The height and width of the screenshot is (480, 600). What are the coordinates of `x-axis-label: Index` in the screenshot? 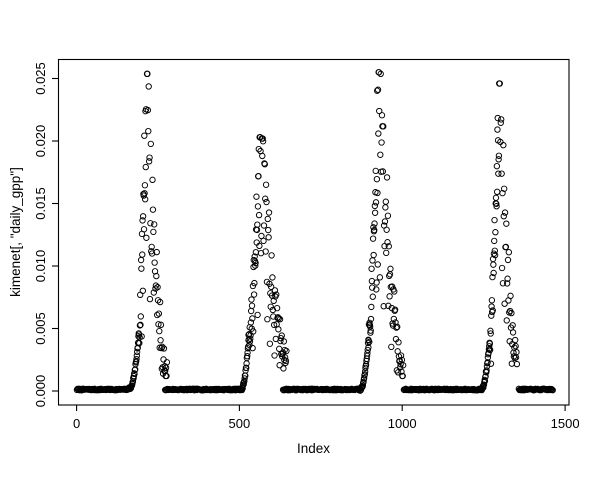 It's located at (313, 448).